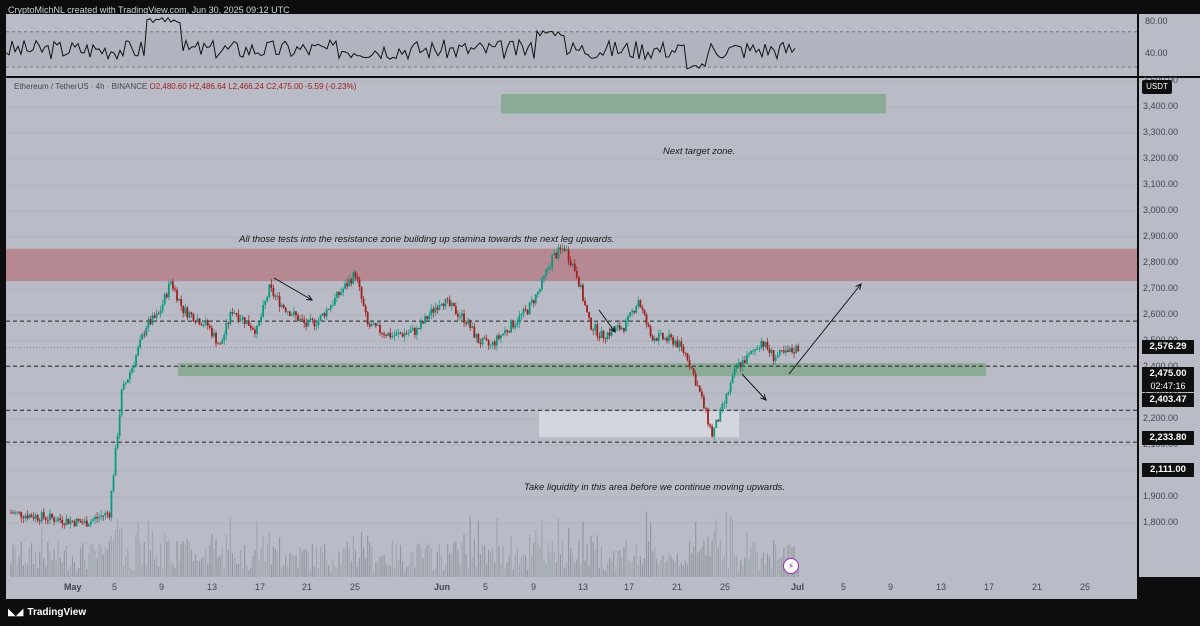 Image resolution: width=1200 pixels, height=626 pixels. Describe the element at coordinates (699, 151) in the screenshot. I see `annotation-target: Next target zone.` at that location.